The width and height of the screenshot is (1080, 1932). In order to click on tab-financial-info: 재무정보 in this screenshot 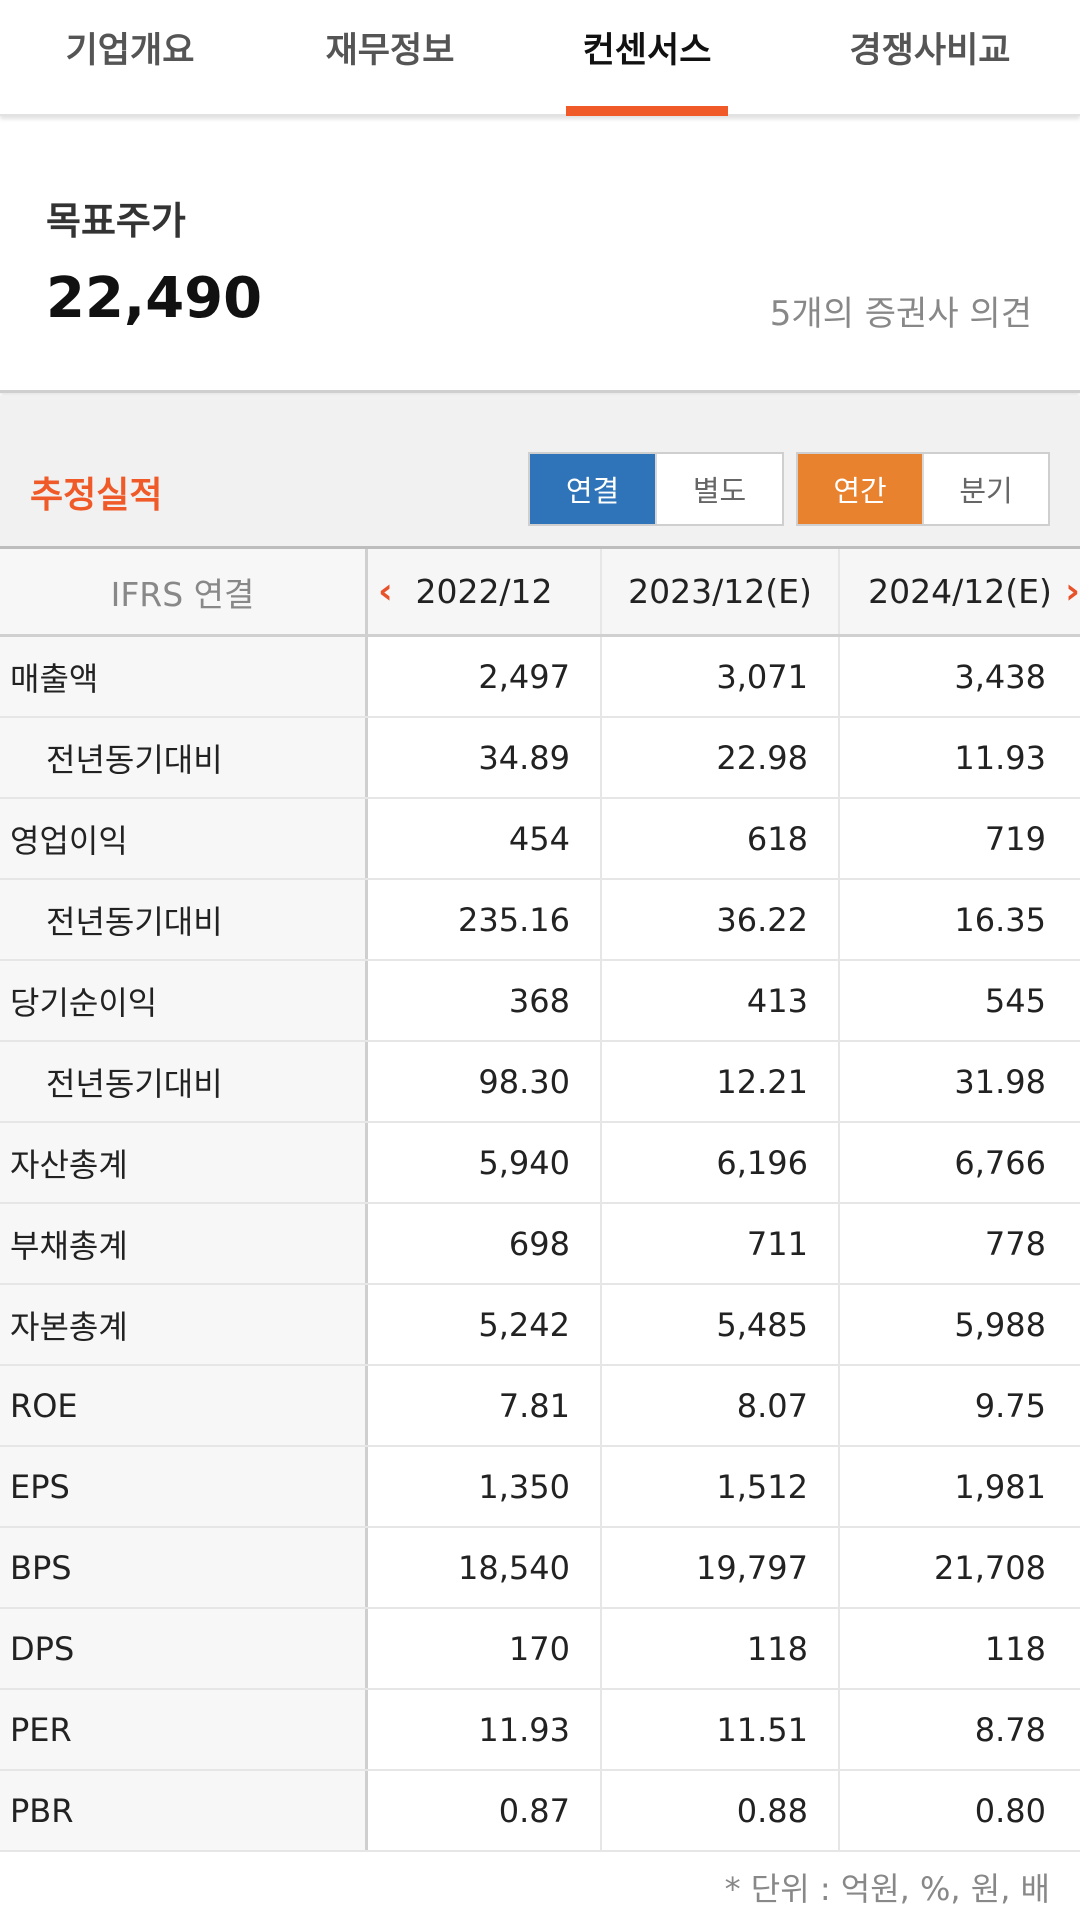, I will do `click(390, 50)`.